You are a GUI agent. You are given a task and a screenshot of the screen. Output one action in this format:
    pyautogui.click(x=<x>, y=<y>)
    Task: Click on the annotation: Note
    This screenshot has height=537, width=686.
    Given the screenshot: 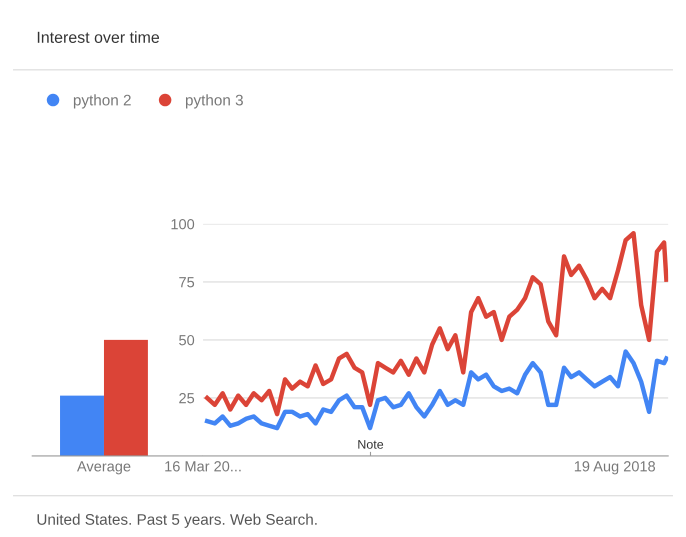 What is the action you would take?
    pyautogui.click(x=371, y=444)
    